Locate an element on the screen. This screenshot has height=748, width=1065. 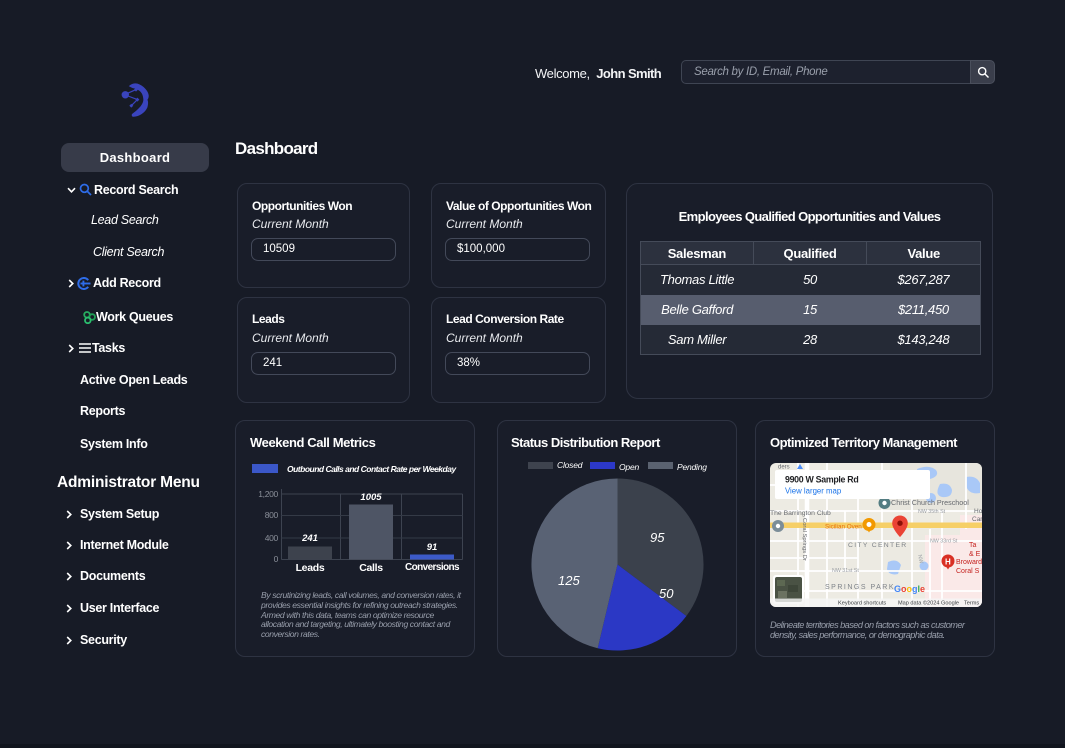
svg-text: Sicilian Oven is located at coordinates (843, 527).